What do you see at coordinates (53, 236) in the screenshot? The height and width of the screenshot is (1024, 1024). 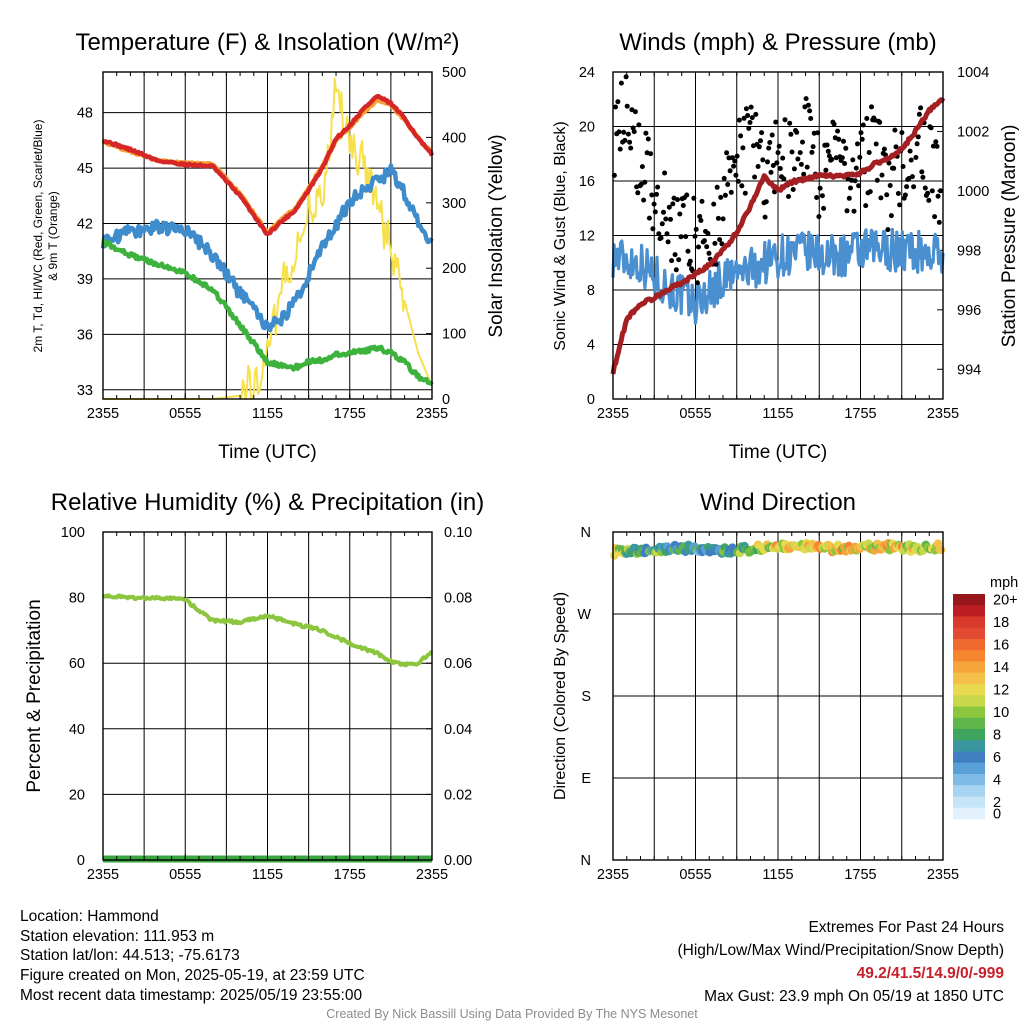 I see `y-axis-label: & 9m T (Orange)` at bounding box center [53, 236].